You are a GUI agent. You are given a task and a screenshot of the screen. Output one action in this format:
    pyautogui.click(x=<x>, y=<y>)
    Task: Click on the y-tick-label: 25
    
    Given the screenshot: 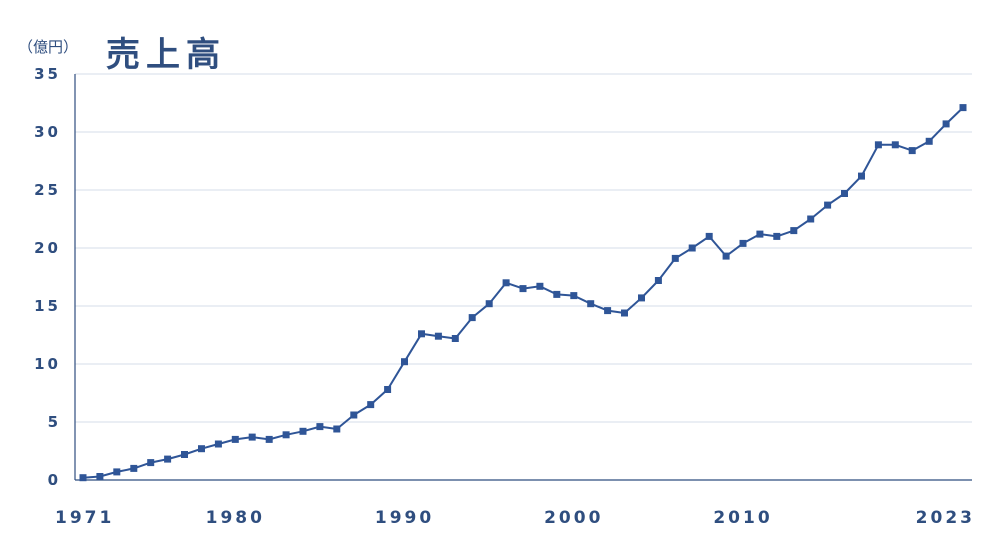 What is the action you would take?
    pyautogui.click(x=47, y=190)
    